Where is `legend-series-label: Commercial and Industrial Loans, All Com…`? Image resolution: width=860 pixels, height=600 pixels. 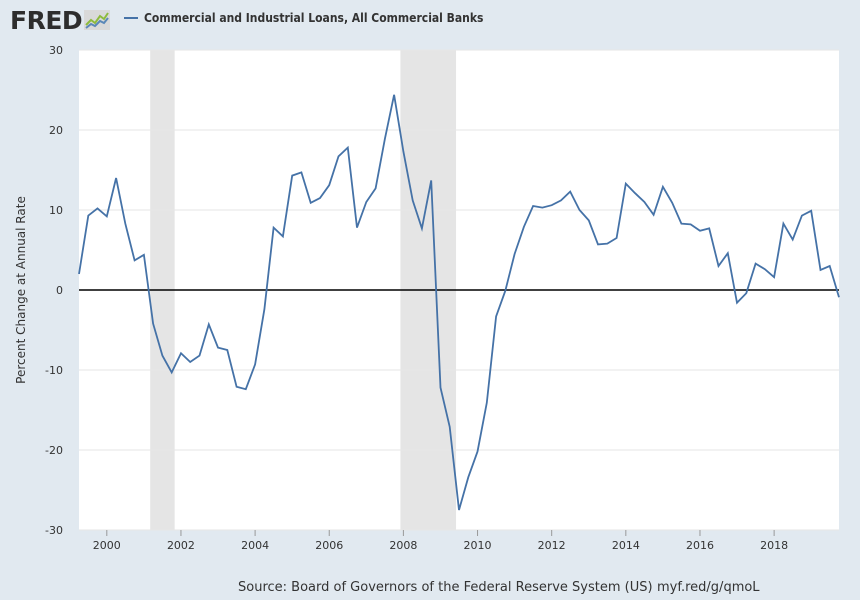 legend-series-label: Commercial and Industrial Loans, All Com… is located at coordinates (314, 18).